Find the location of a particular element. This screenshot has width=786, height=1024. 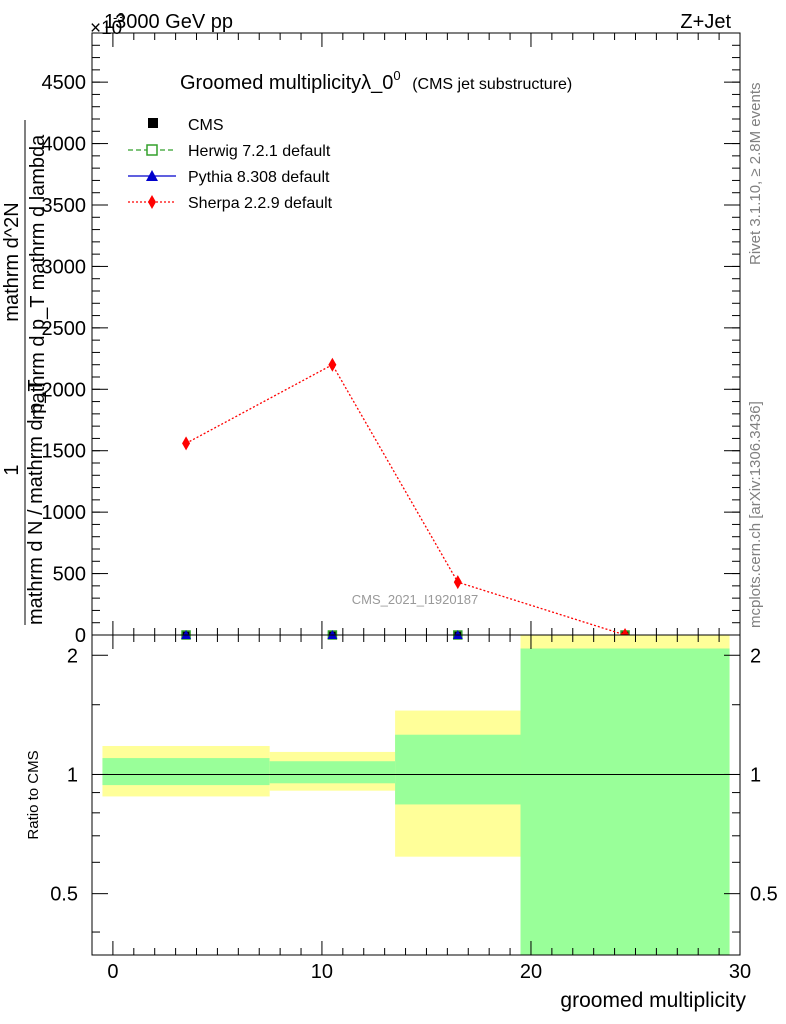

x-tick-label: 0 is located at coordinates (112, 972).